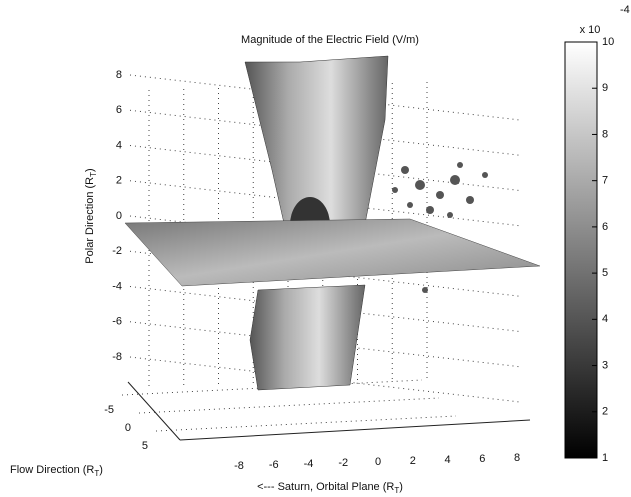  What do you see at coordinates (605, 88) in the screenshot?
I see `colorbar-tick-label: 9` at bounding box center [605, 88].